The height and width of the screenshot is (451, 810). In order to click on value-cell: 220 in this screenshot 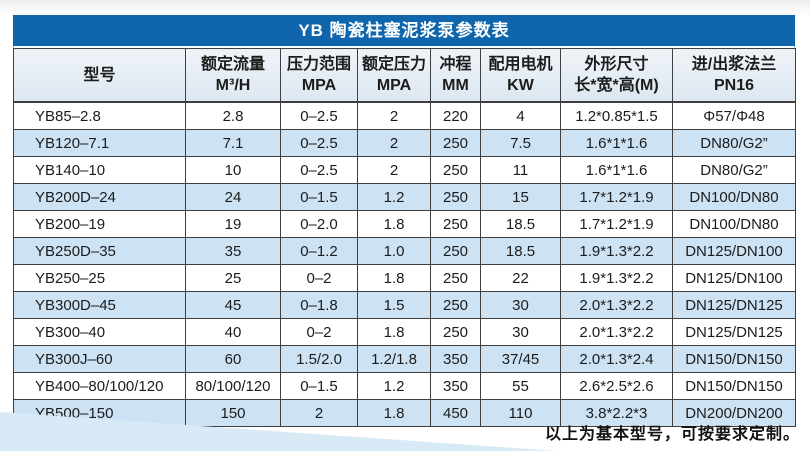, I will do `click(455, 115)`.